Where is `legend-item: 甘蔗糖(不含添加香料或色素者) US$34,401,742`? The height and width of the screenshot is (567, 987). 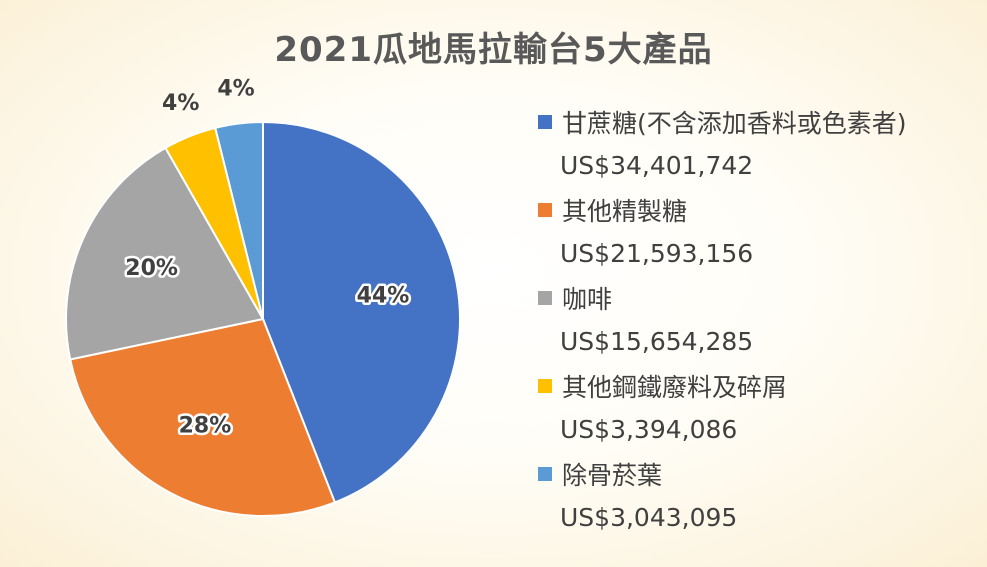 legend-item: 甘蔗糖(不含添加香料或色素者) US$34,401,742 is located at coordinates (758, 144).